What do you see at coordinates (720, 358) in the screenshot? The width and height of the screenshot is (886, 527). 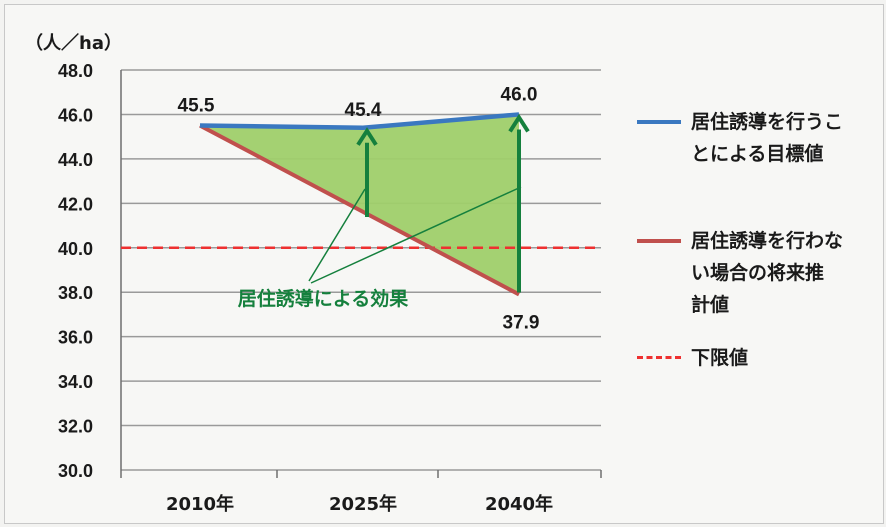 I see `legend-label-lower-limit: 下限値` at bounding box center [720, 358].